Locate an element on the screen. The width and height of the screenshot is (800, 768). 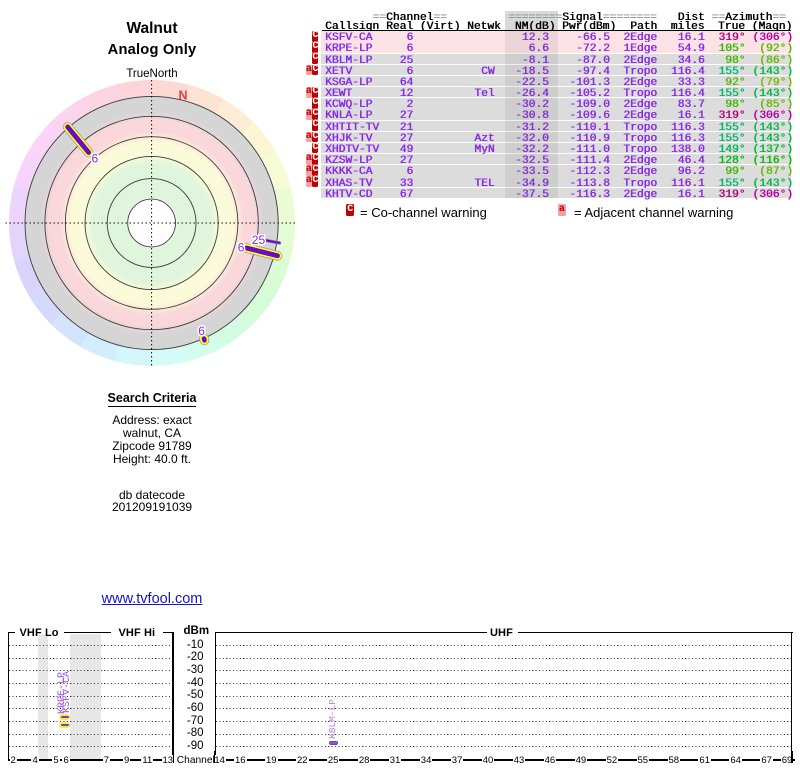
svg-text: 25 is located at coordinates (259, 240).